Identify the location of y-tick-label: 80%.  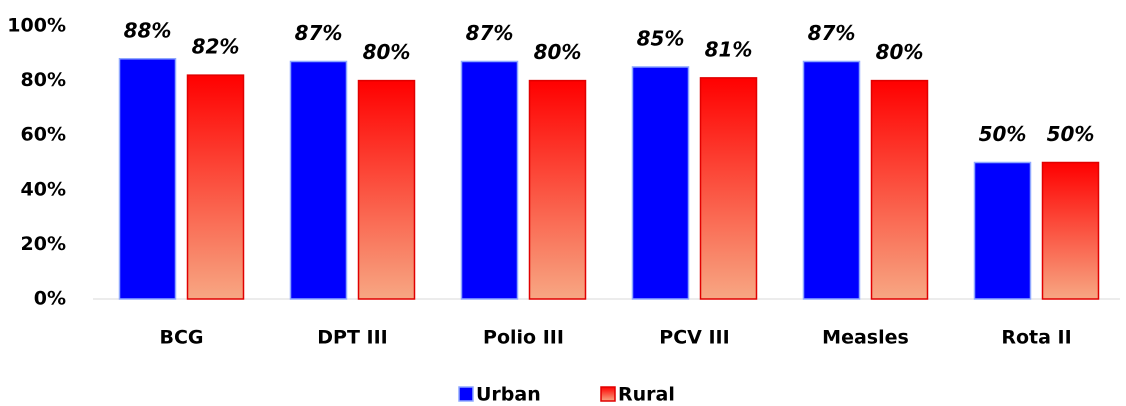
(43, 80).